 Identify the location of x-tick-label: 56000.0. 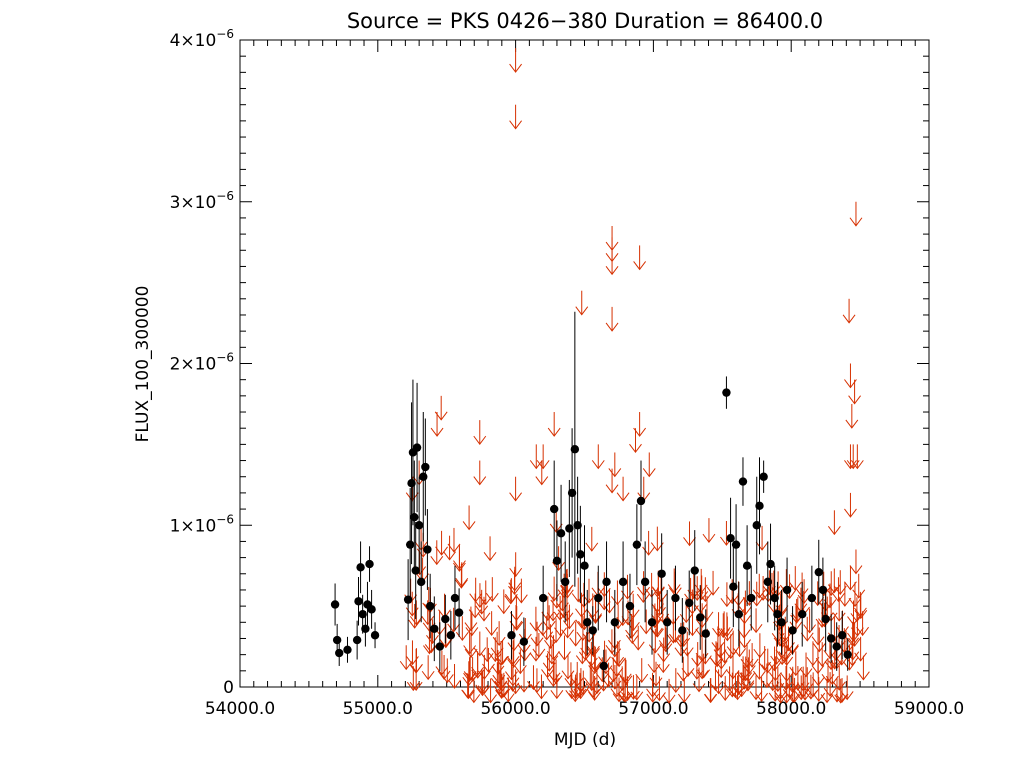
(515, 709).